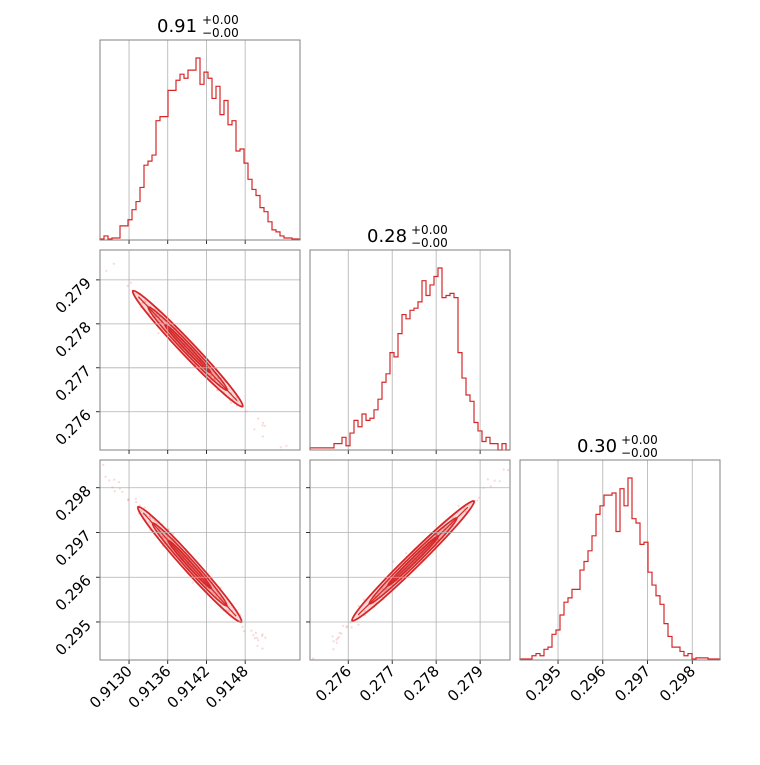 This screenshot has height=765, width=760. I want to click on 2d-p1-p3-point-86, so click(257, 645).